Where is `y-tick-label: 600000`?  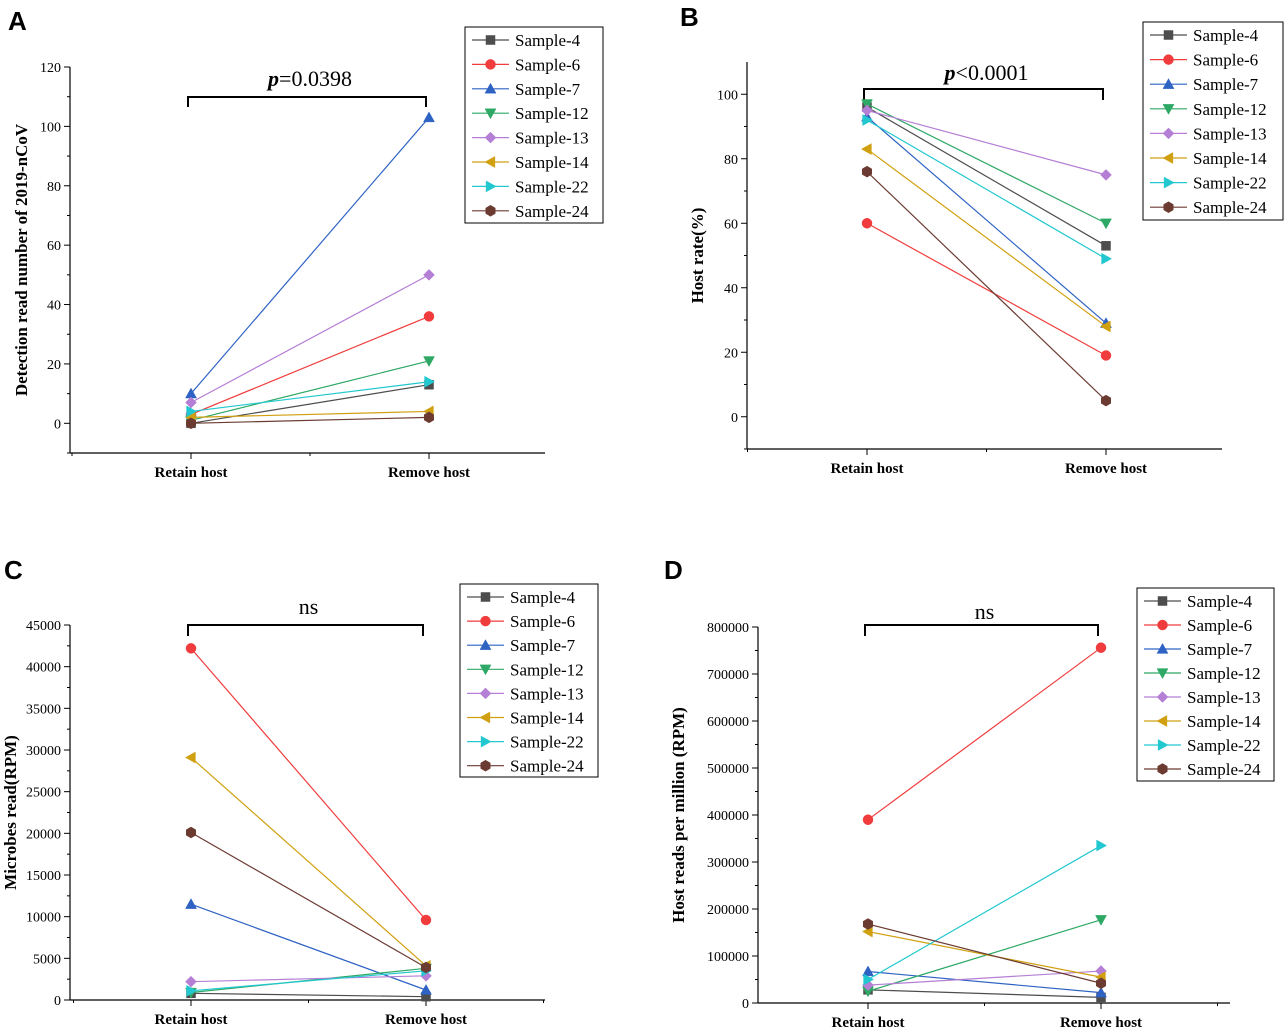
y-tick-label: 600000 is located at coordinates (728, 722).